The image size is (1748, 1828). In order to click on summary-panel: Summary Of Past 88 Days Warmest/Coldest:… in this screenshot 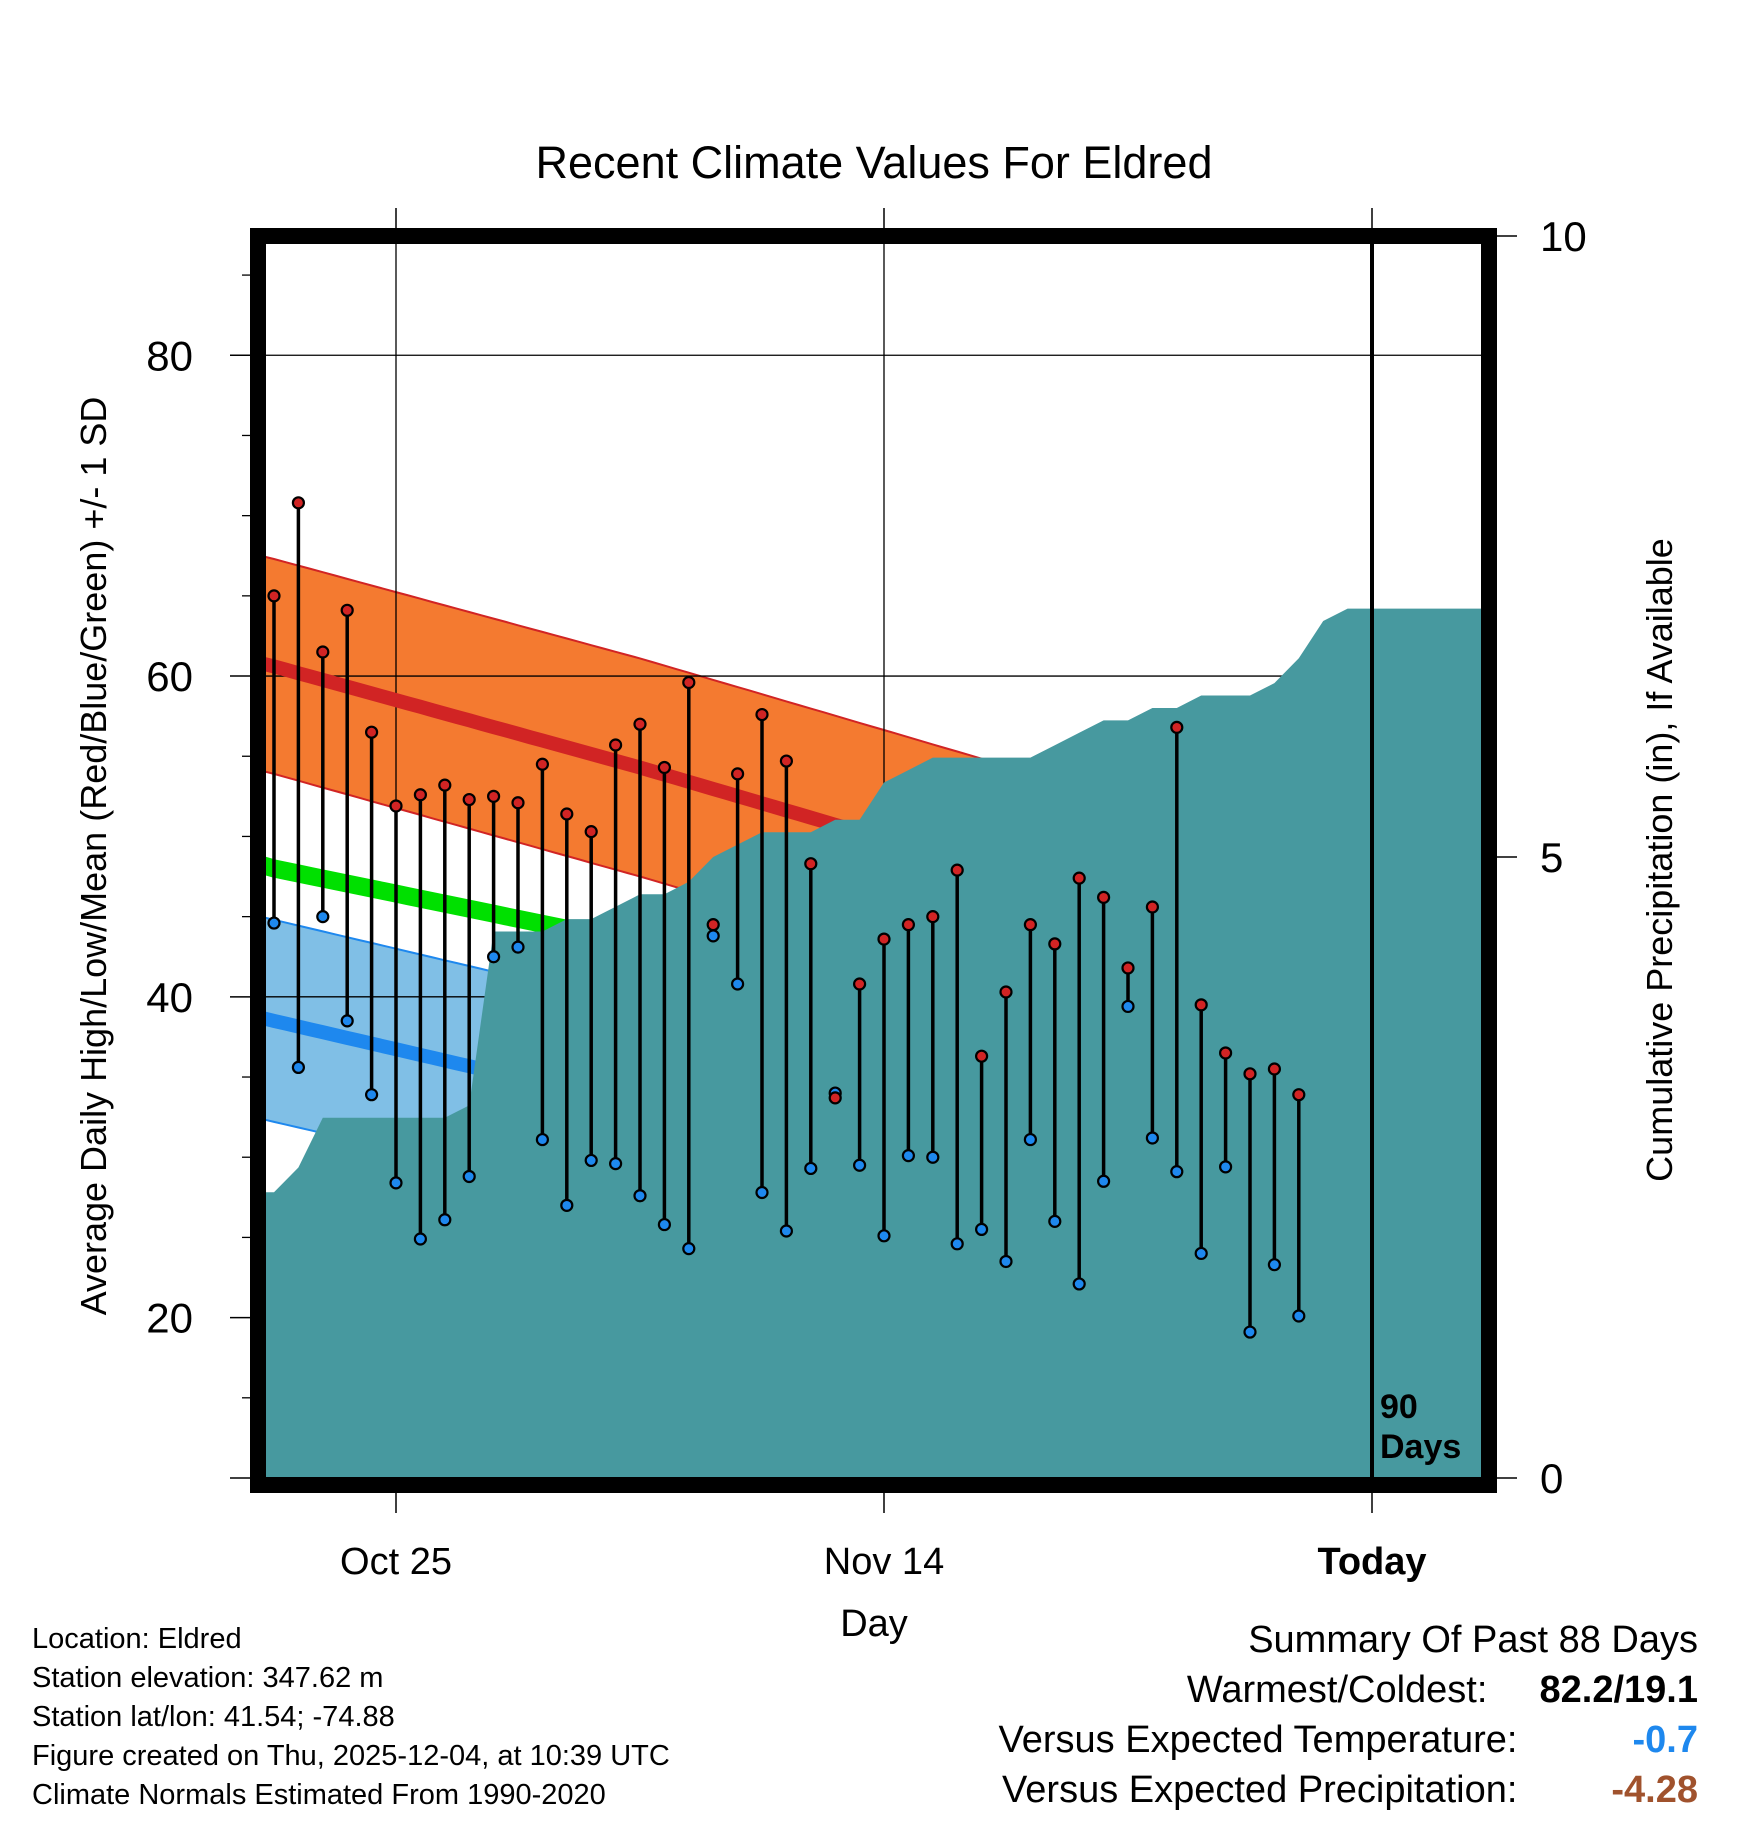, I will do `click(1348, 1715)`.